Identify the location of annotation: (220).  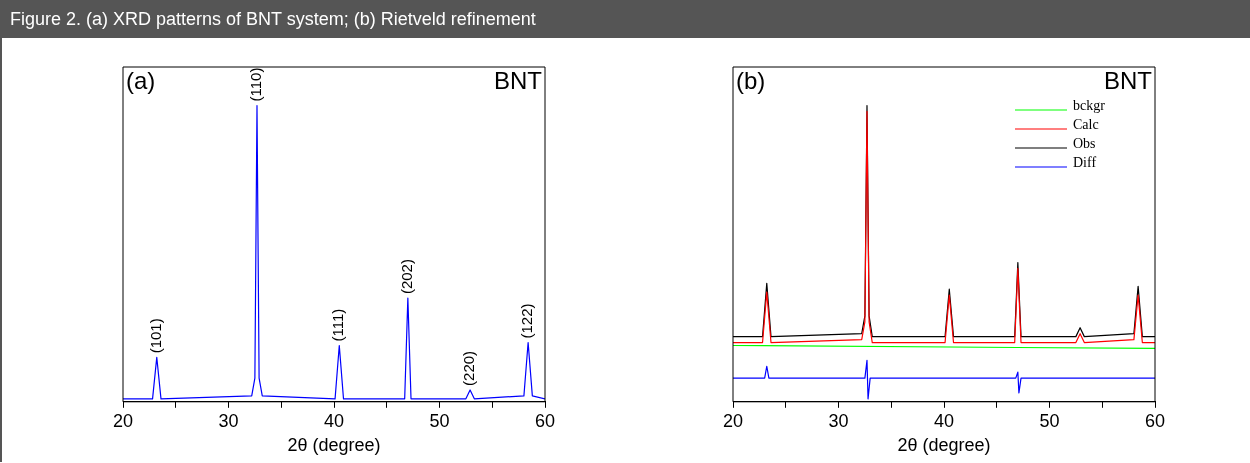
(469, 368).